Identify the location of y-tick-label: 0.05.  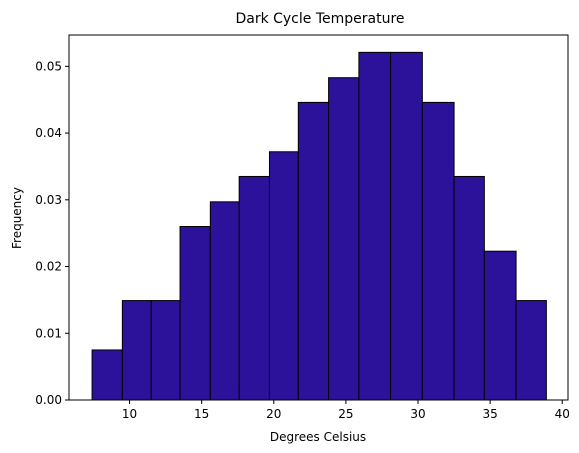
(48, 66).